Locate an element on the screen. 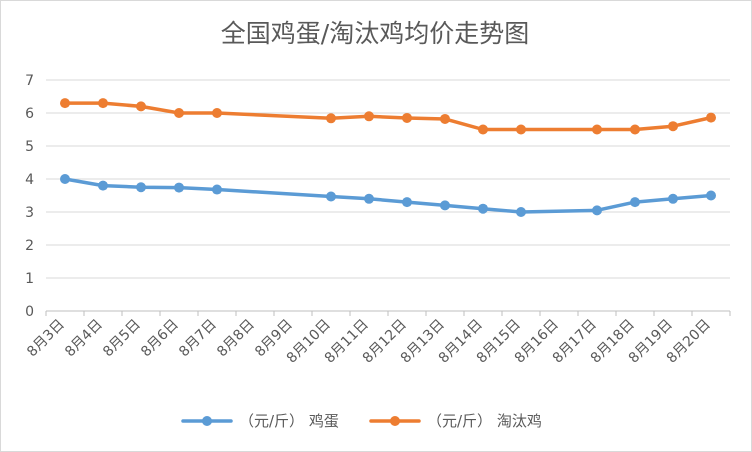 Image resolution: width=752 pixels, height=452 pixels. legend-item-0: （元/斤） 鸡蛋 is located at coordinates (260, 421).